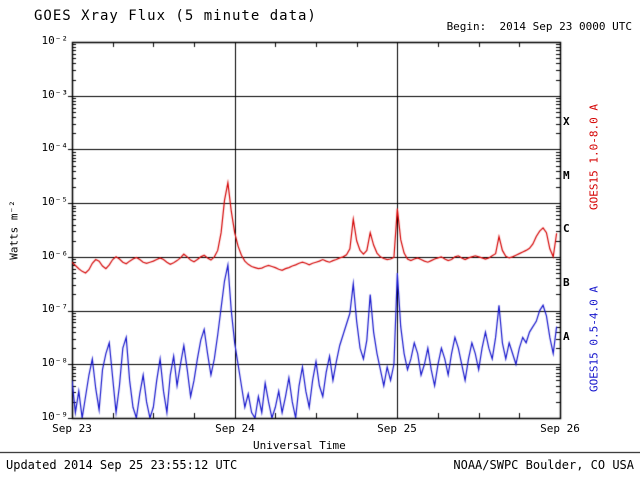  I want to click on x-tick-label: Sep 25, so click(397, 428).